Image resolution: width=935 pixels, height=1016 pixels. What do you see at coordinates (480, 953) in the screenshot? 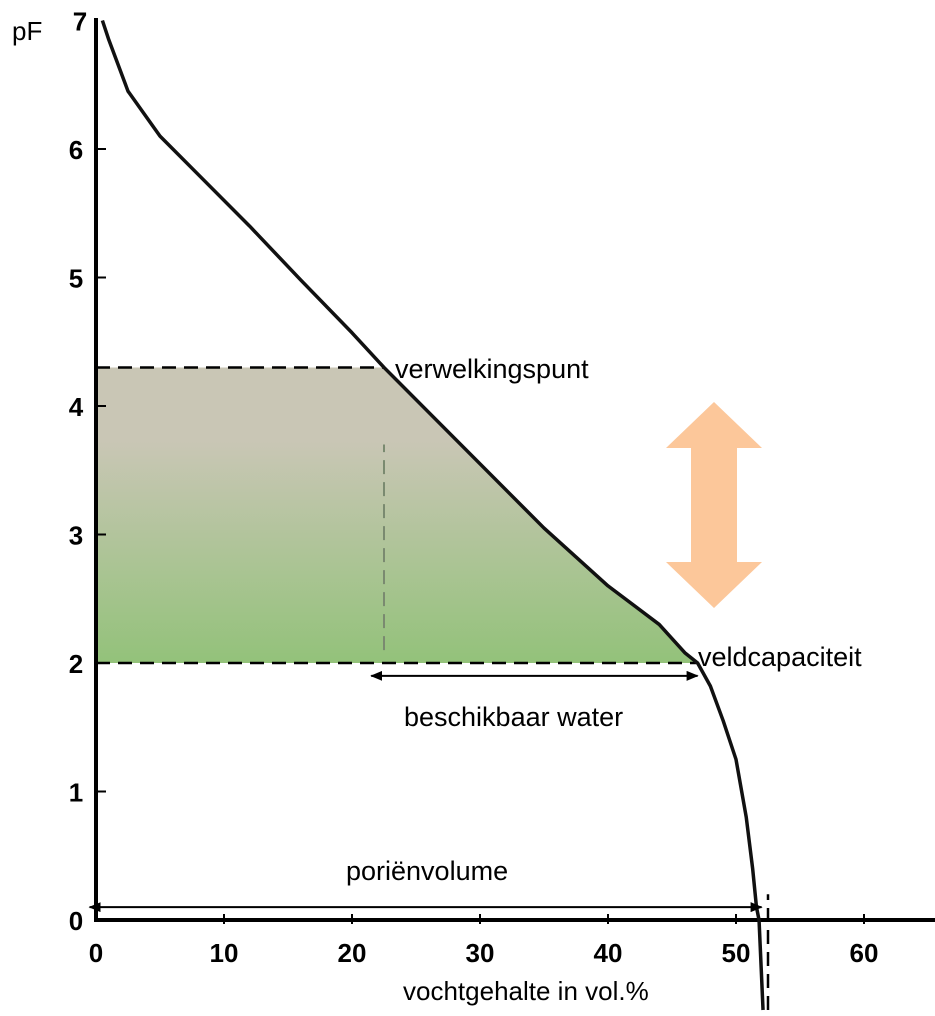
I see `x-tick-label: 30` at bounding box center [480, 953].